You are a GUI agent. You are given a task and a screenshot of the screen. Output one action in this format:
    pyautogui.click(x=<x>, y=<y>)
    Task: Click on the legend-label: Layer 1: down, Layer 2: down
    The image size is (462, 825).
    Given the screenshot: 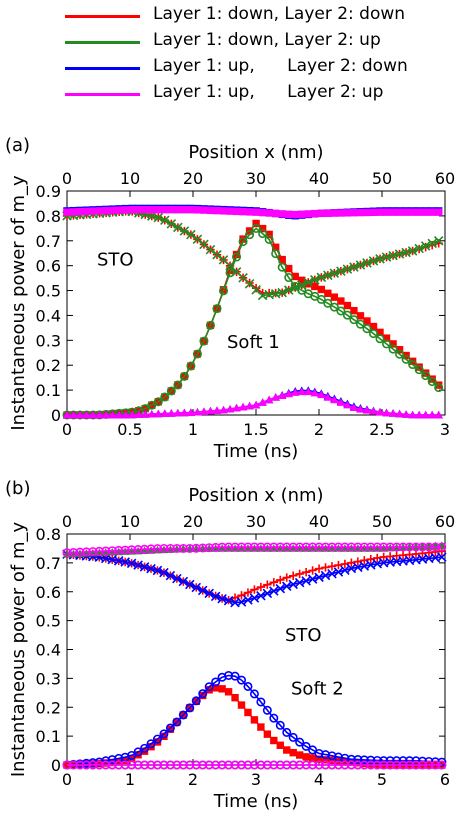 What is the action you would take?
    pyautogui.click(x=279, y=14)
    